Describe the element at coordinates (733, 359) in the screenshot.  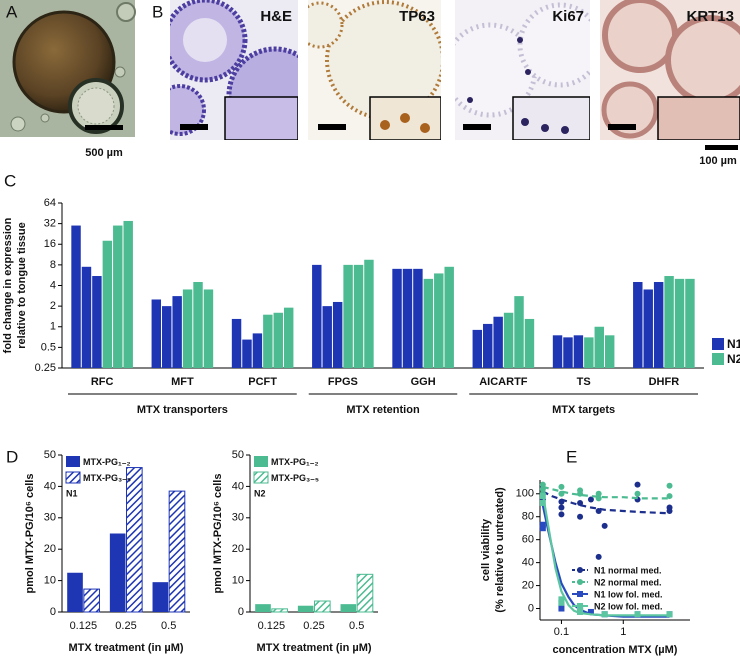
I see `legend-label: N2` at that location.